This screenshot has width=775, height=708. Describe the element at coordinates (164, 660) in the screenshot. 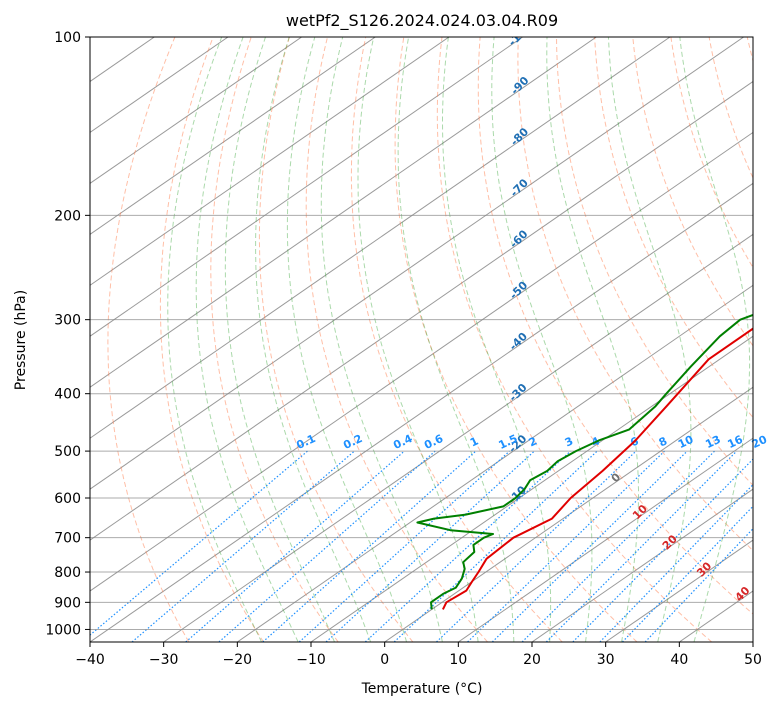

I see `x-tick-label: −30` at that location.